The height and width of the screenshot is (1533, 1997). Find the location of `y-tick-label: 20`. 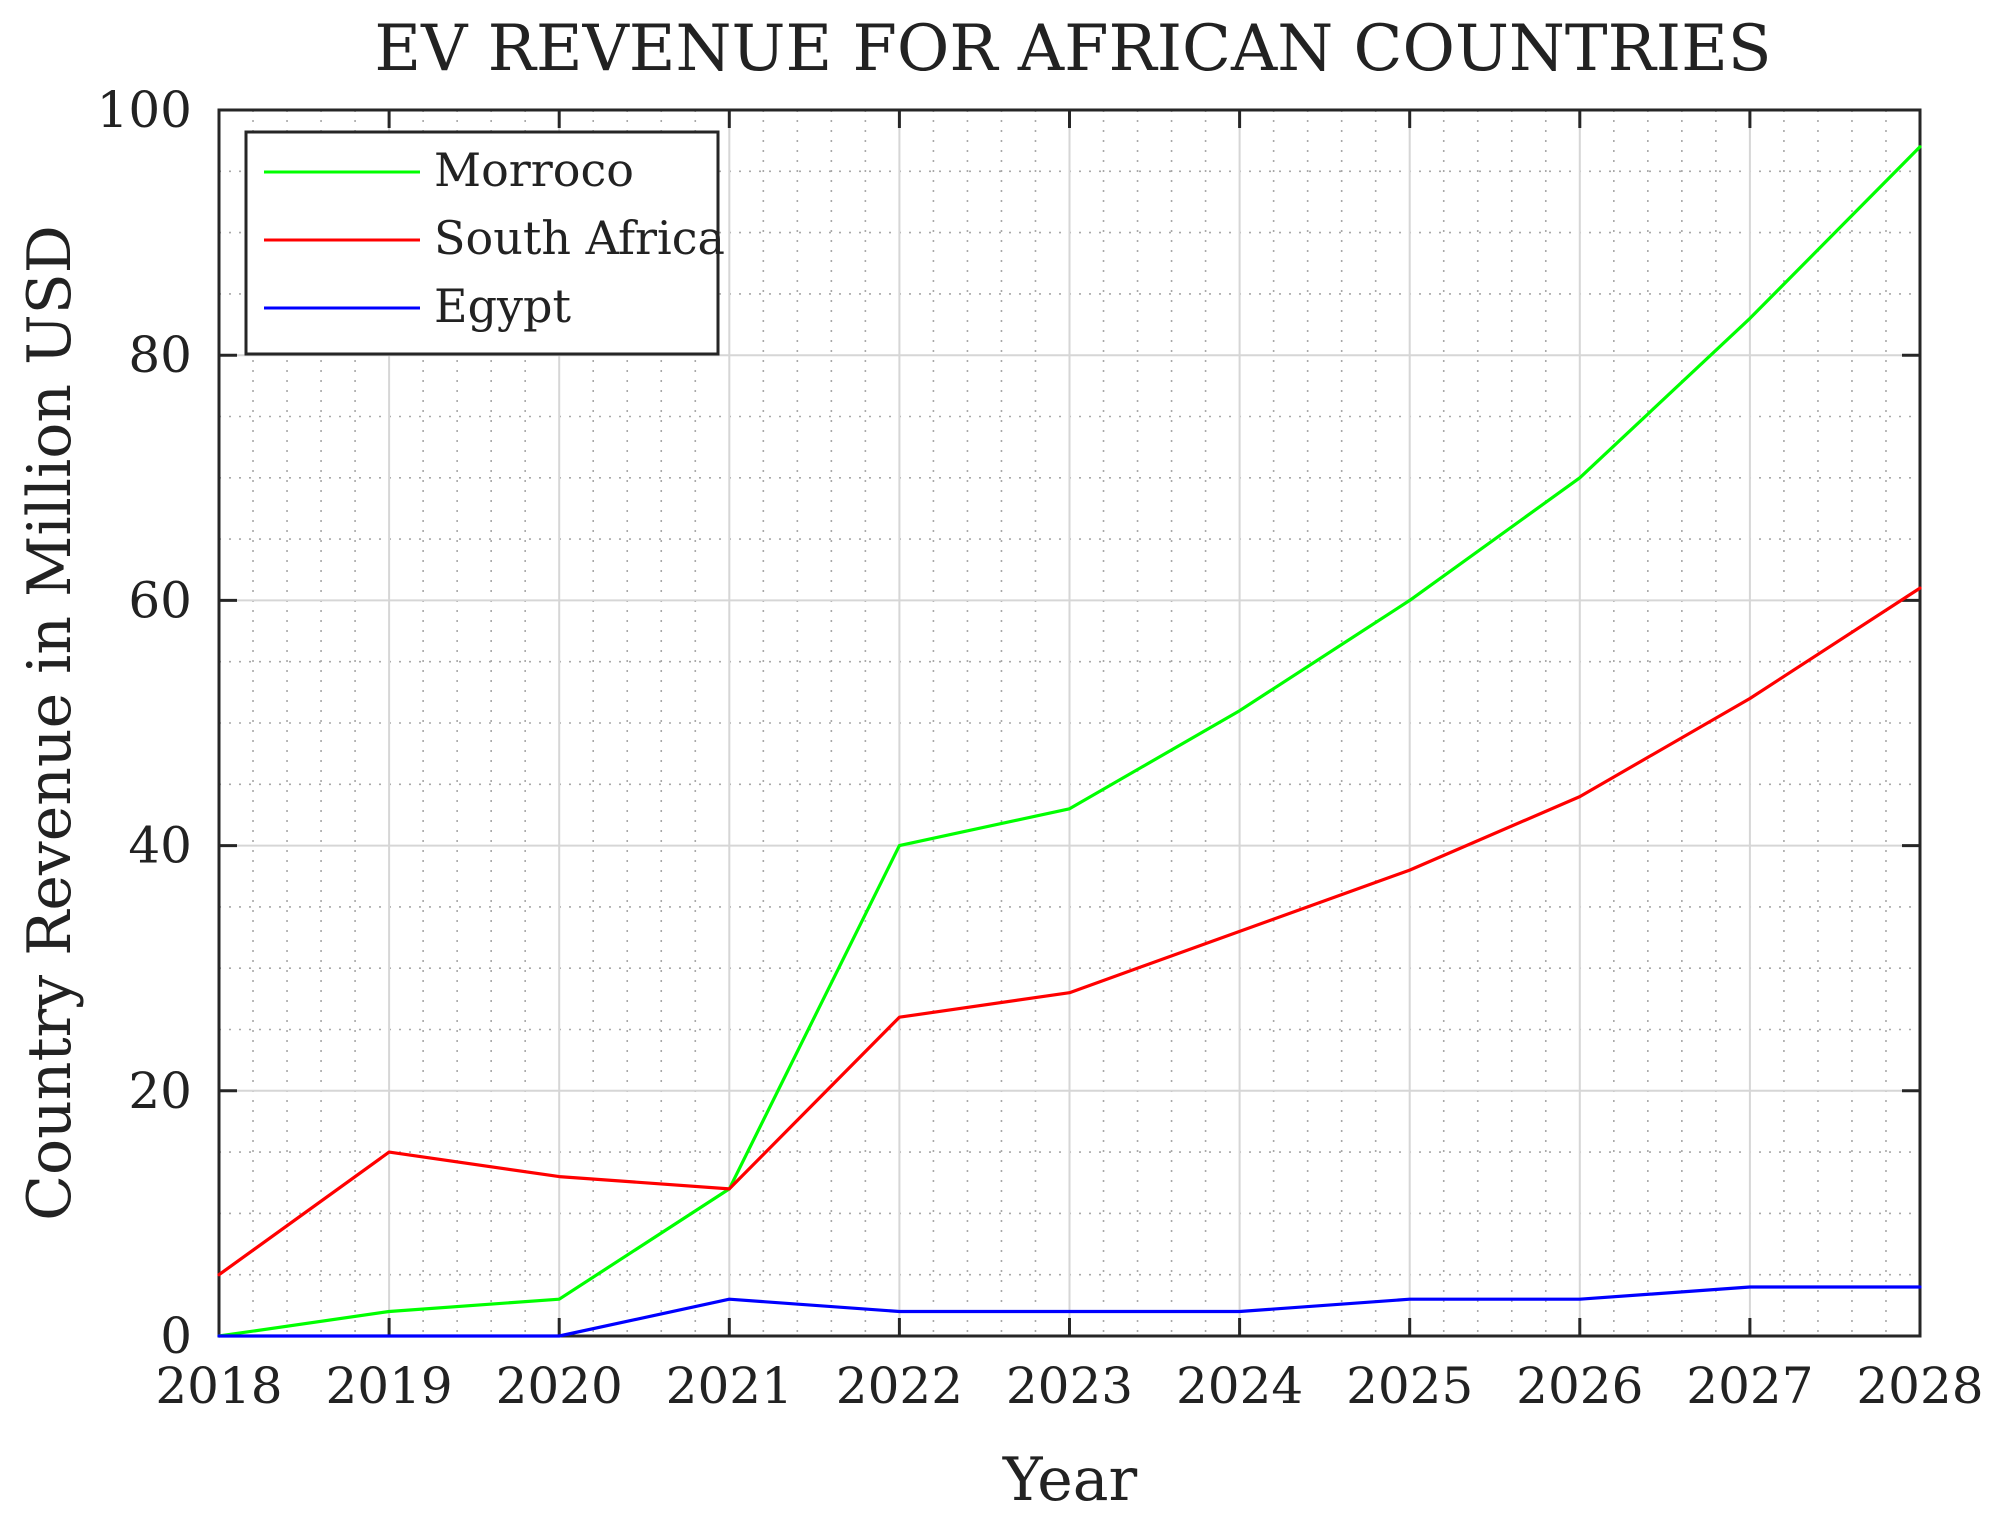

y-tick-label: 20 is located at coordinates (160, 1091).